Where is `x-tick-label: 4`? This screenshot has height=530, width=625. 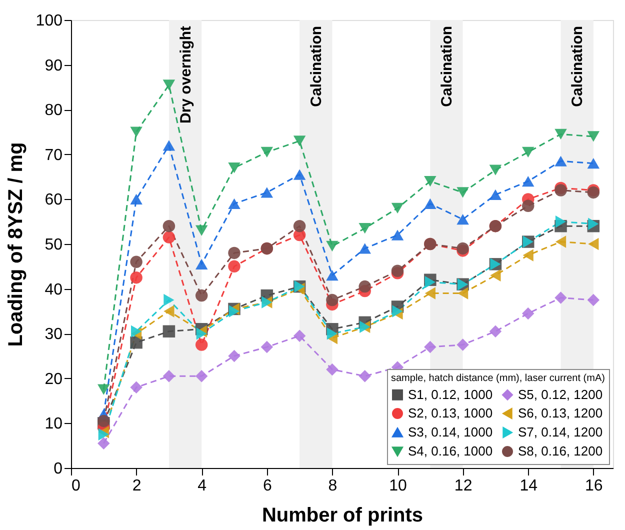
x-tick-label: 4 is located at coordinates (202, 486).